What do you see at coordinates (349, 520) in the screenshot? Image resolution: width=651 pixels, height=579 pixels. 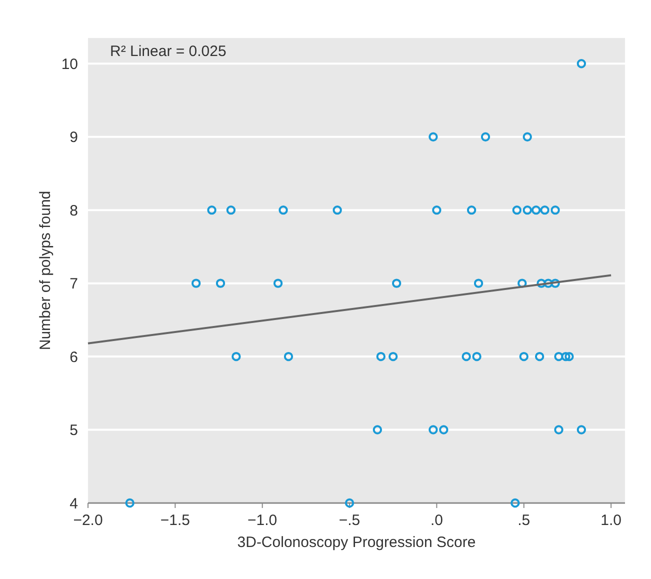 I see `x-tick-label: −.5` at bounding box center [349, 520].